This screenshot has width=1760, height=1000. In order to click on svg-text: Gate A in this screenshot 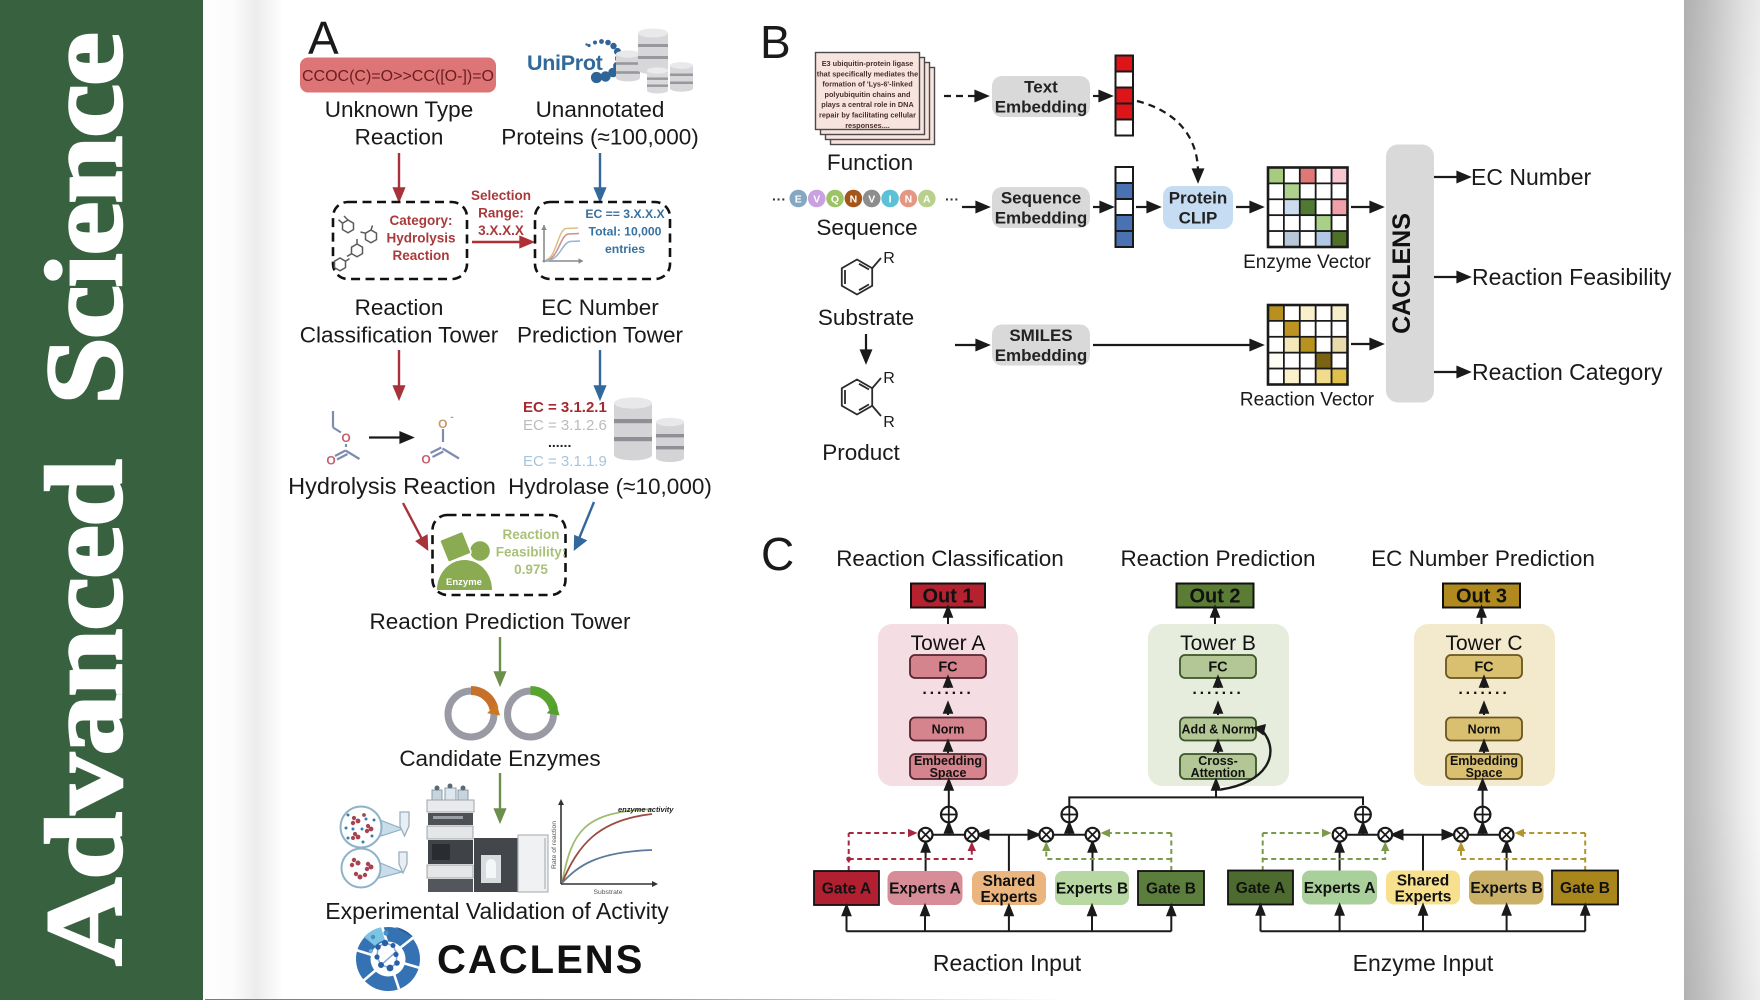, I will do `click(1260, 888)`.